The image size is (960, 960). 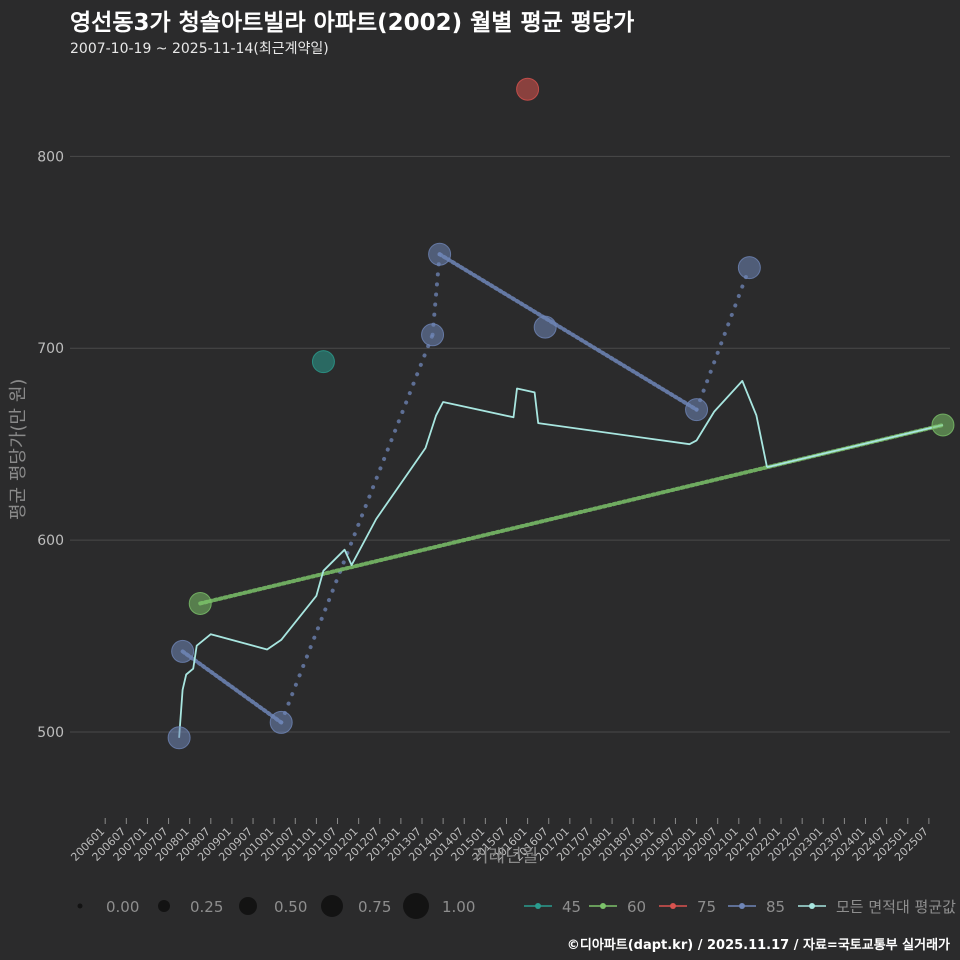 What do you see at coordinates (636, 907) in the screenshot?
I see `legend-color-label: 60` at bounding box center [636, 907].